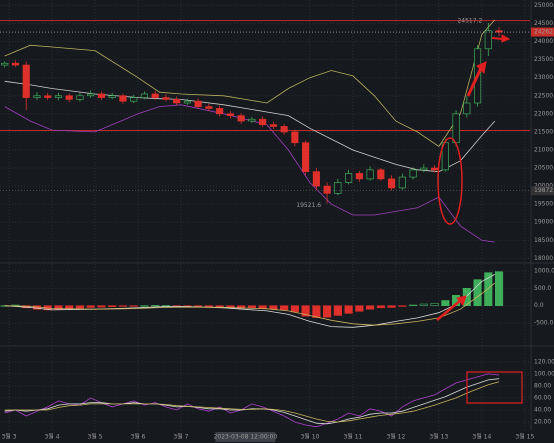  What do you see at coordinates (524, 437) in the screenshot?
I see `x-tick-label: 3월 15` at bounding box center [524, 437].